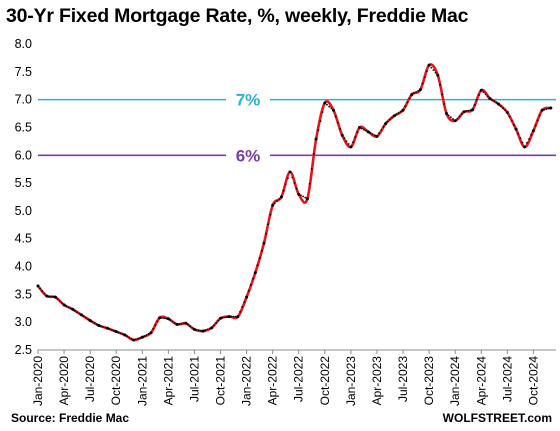  I want to click on y-tick-label: 6.0, so click(23, 155).